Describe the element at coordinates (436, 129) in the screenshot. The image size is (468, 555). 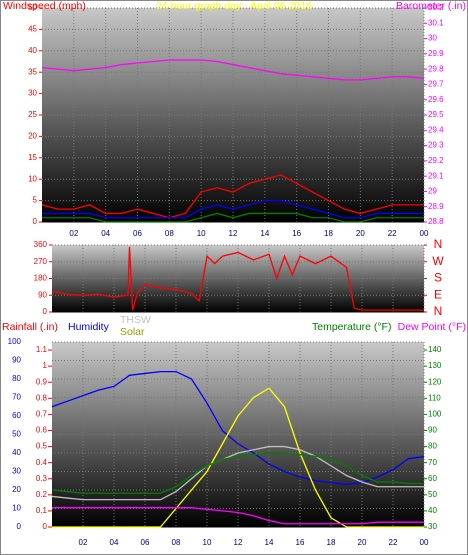
I see `y2-tick-label: 29.4` at that location.